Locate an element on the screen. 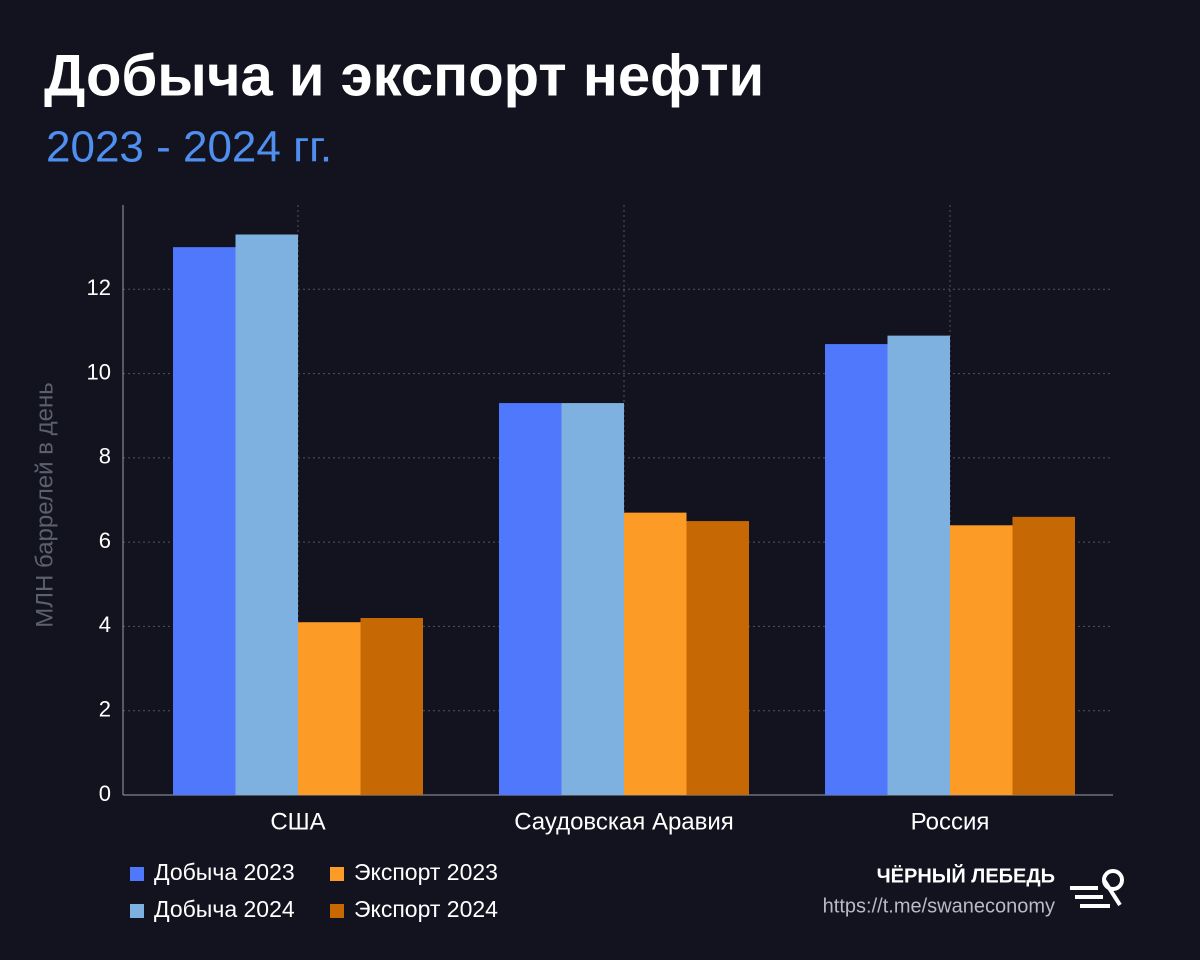 This screenshot has width=1200, height=960. legend-label: Добыча 2023 is located at coordinates (224, 872).